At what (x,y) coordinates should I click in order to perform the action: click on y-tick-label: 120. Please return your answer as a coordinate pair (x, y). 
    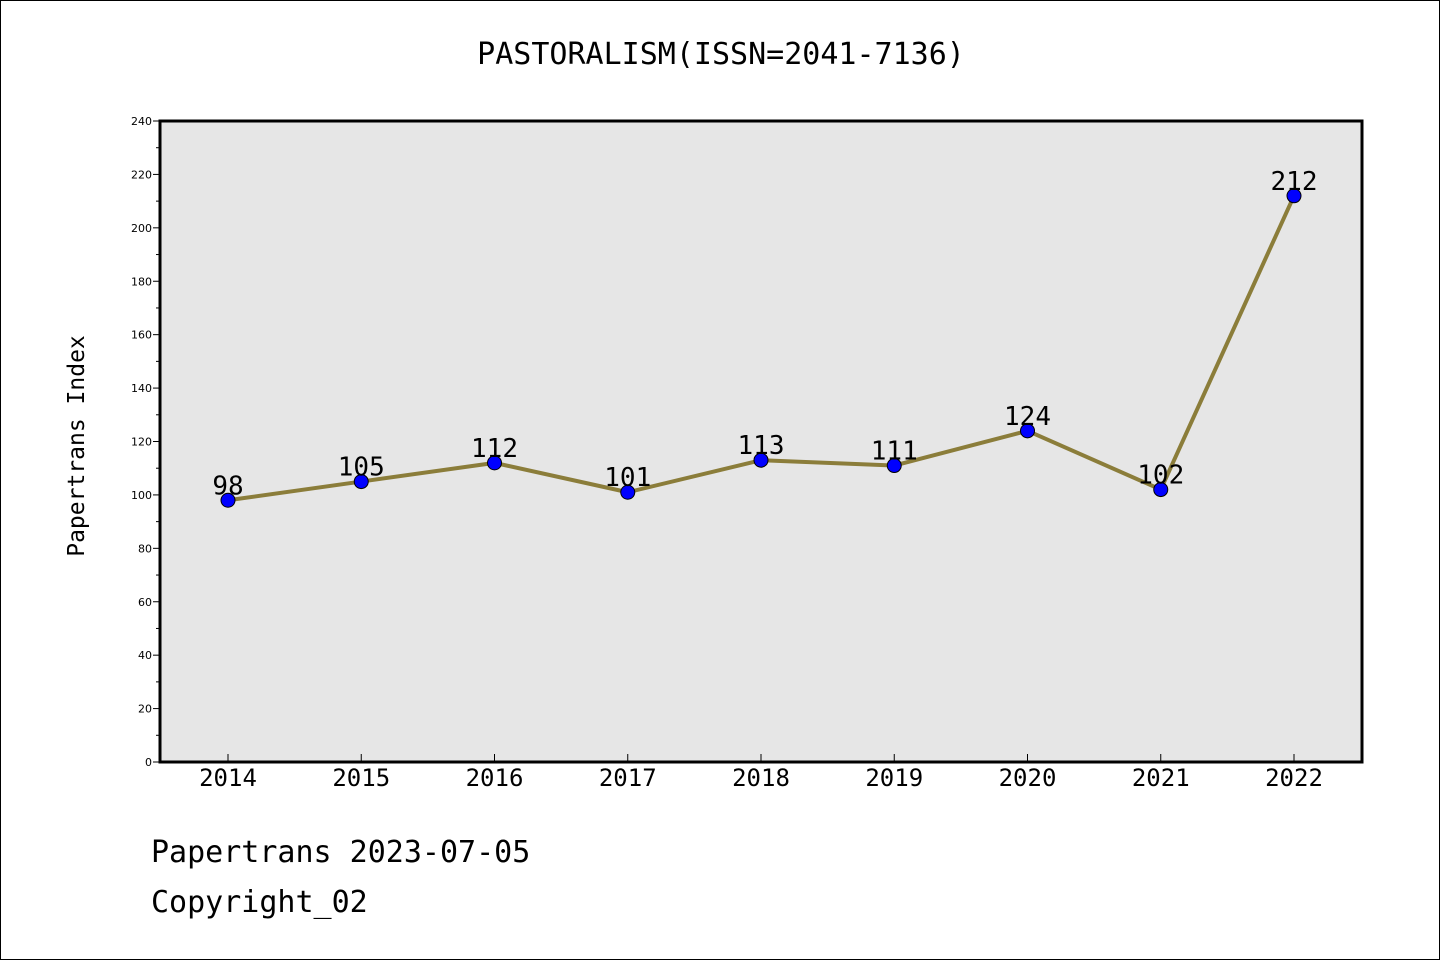
    Looking at the image, I should click on (141, 442).